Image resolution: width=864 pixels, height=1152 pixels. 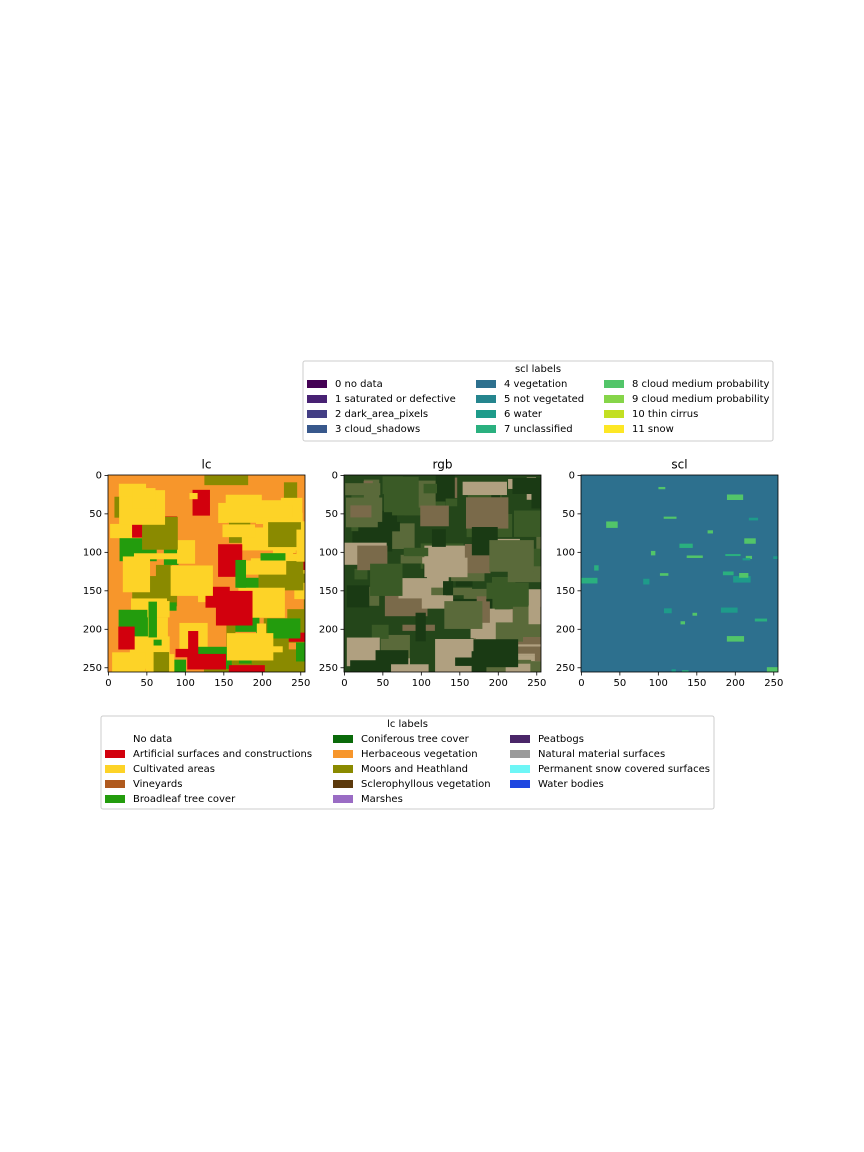 I want to click on legend-label: 1 saturated or defective, so click(x=395, y=399).